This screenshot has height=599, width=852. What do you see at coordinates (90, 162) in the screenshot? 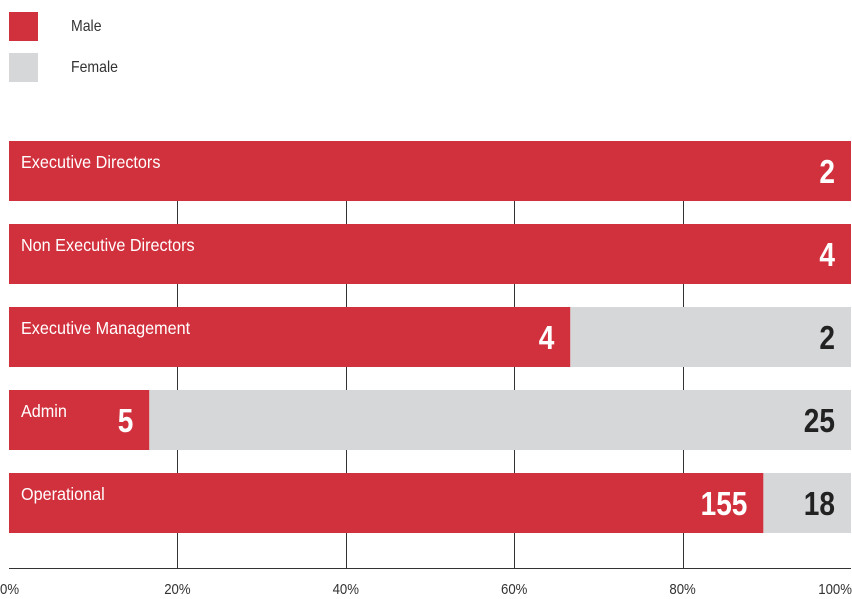
I see `bar-label-0: Executive Directors` at bounding box center [90, 162].